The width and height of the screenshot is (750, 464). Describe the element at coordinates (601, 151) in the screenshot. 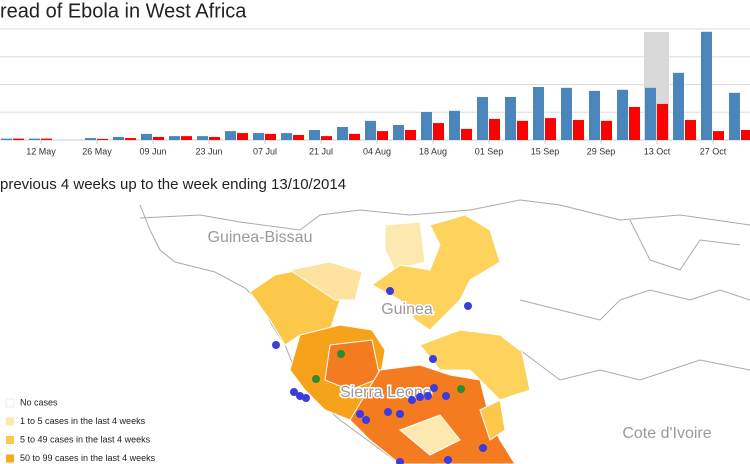

I see `x-tick-label: 29 Sep` at that location.